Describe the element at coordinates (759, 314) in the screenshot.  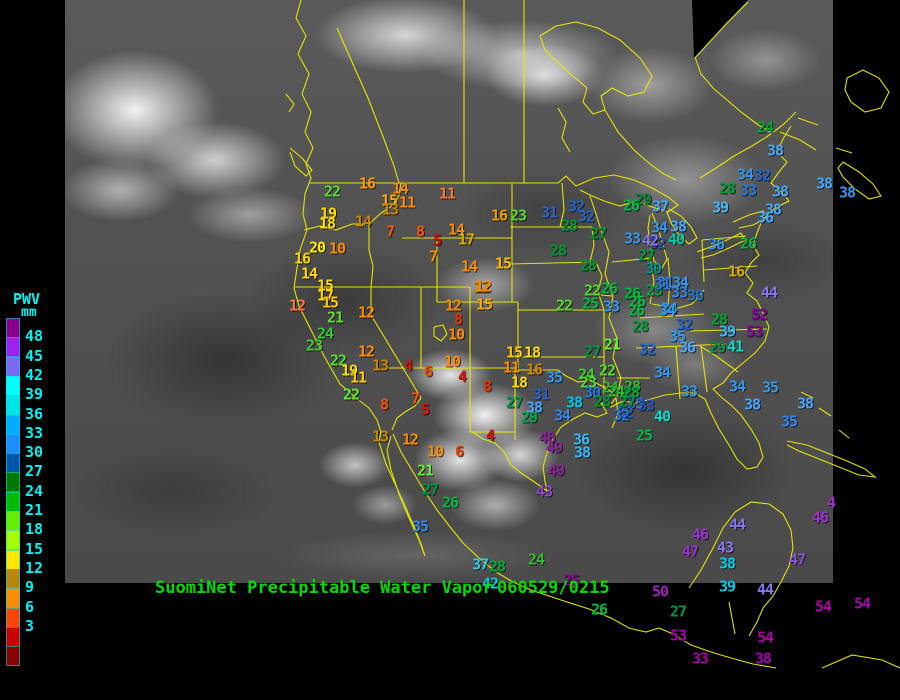
I see `station-value: 52` at that location.